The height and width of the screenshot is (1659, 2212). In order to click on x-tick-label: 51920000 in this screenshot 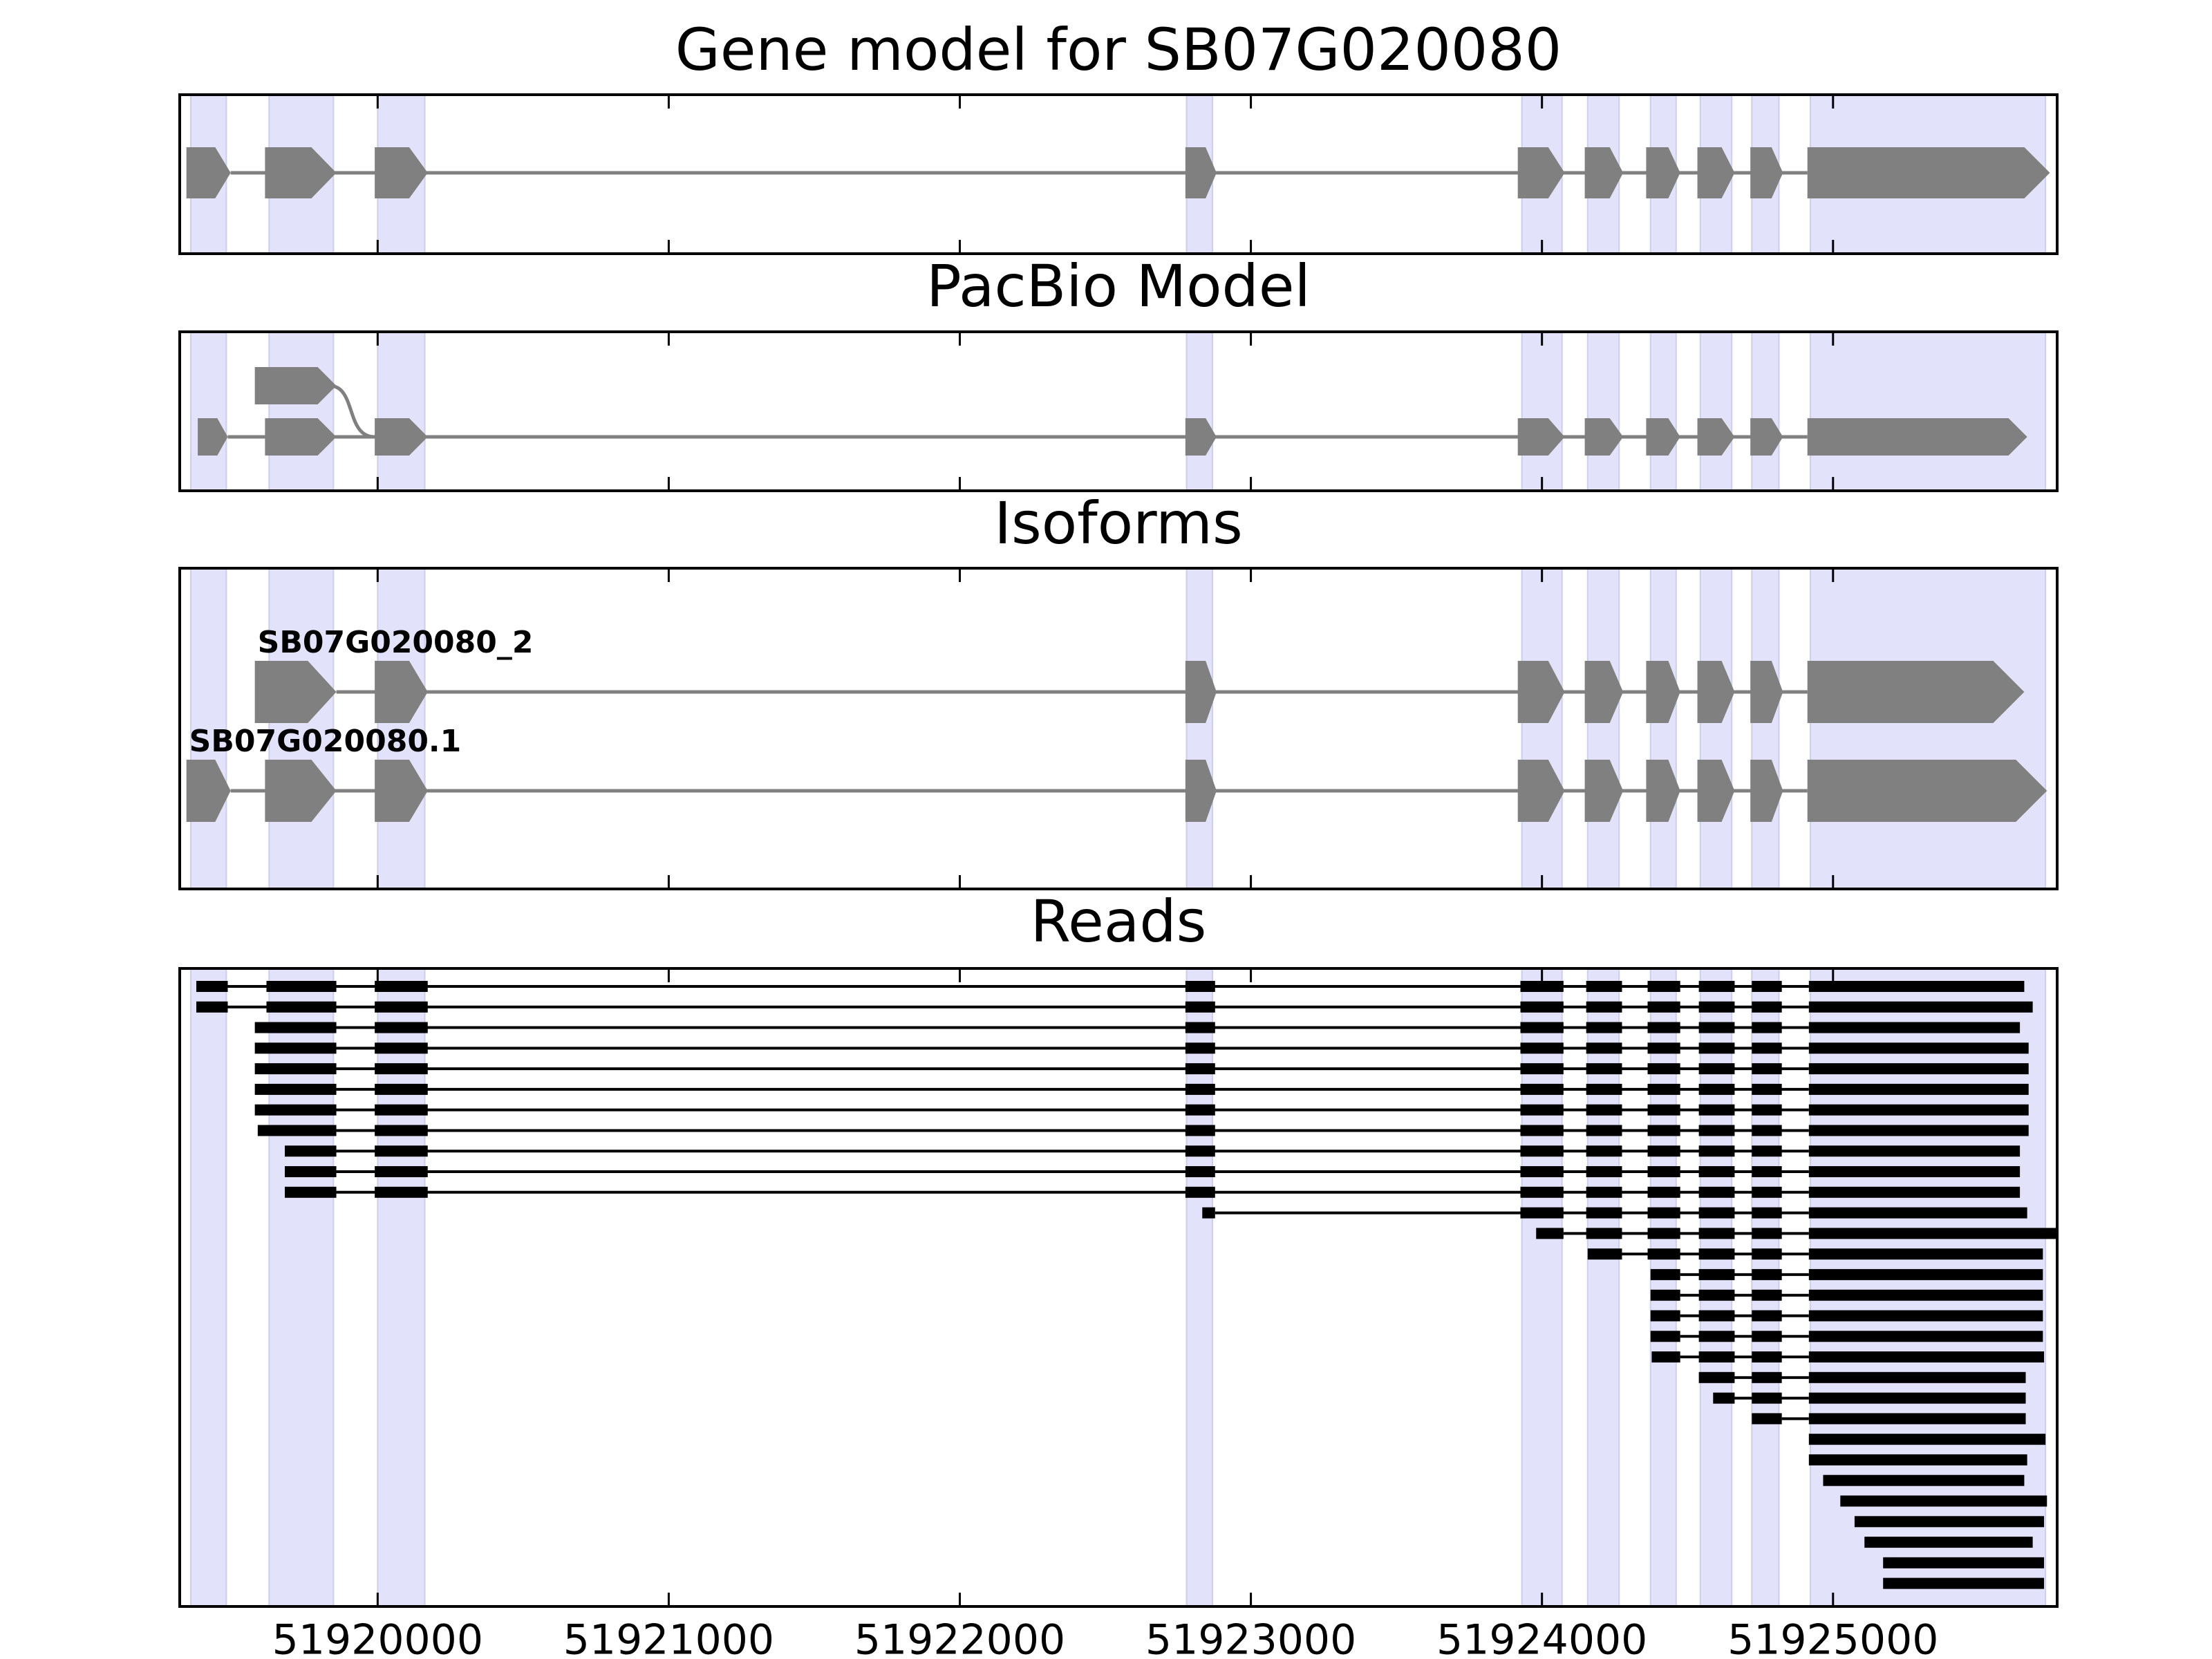, I will do `click(378, 1638)`.